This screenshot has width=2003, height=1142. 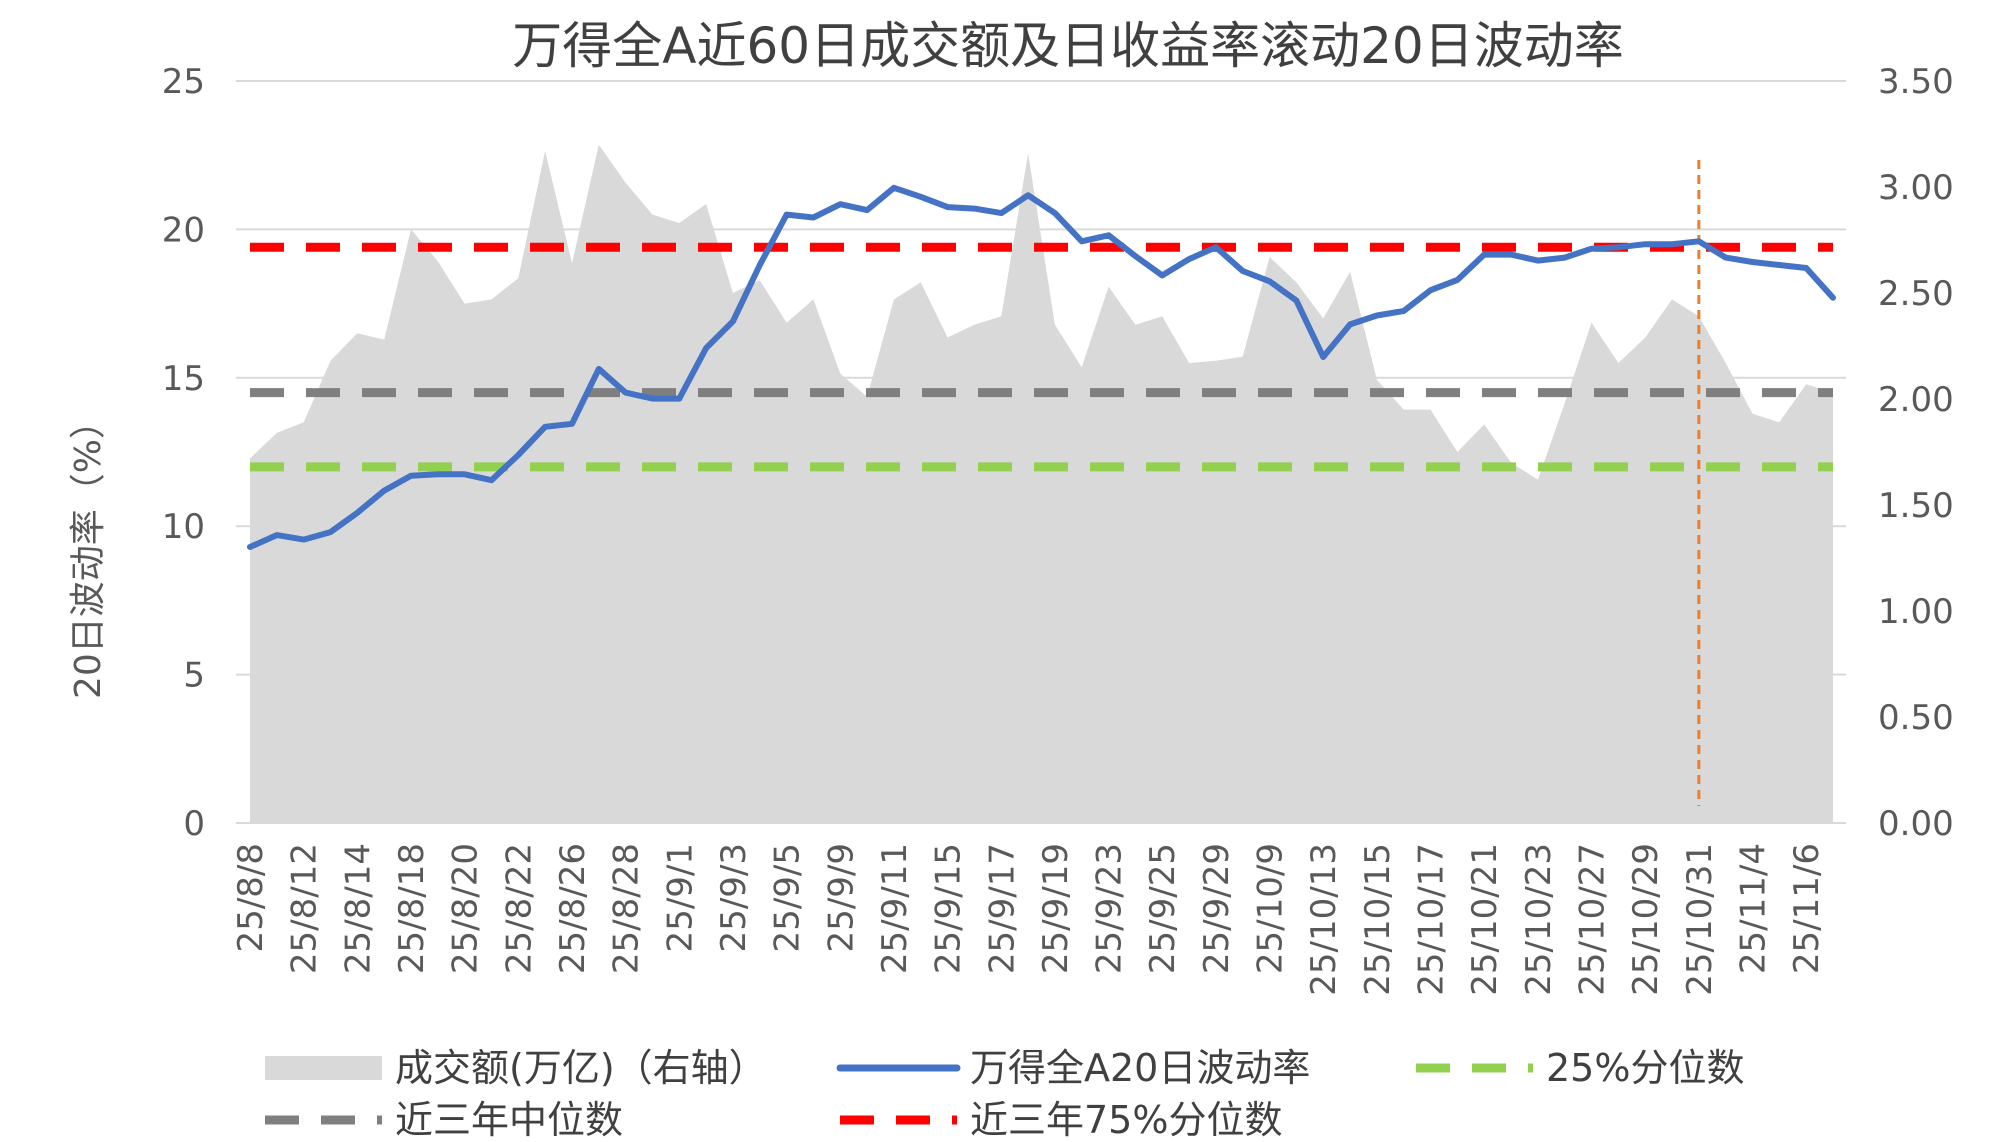 I want to click on legend-label: 万得全A20日波动率, so click(x=1140, y=1068).